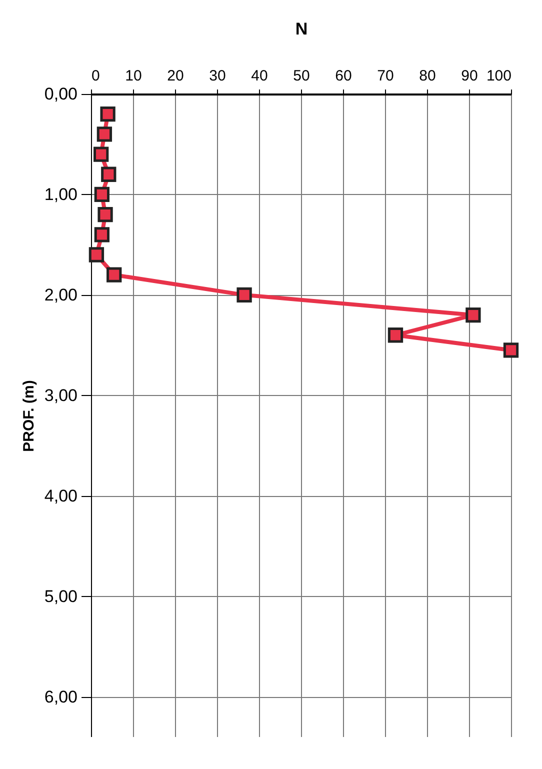  I want to click on x-tick-label: 50, so click(301, 76).